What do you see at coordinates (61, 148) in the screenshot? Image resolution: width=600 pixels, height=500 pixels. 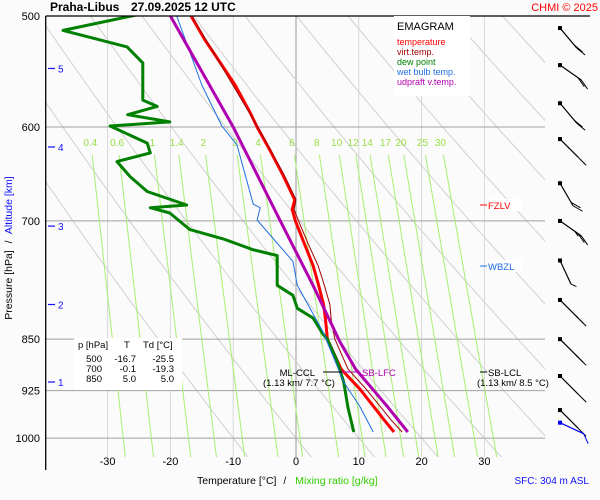 I see `altitude-tick-label: 4` at bounding box center [61, 148].